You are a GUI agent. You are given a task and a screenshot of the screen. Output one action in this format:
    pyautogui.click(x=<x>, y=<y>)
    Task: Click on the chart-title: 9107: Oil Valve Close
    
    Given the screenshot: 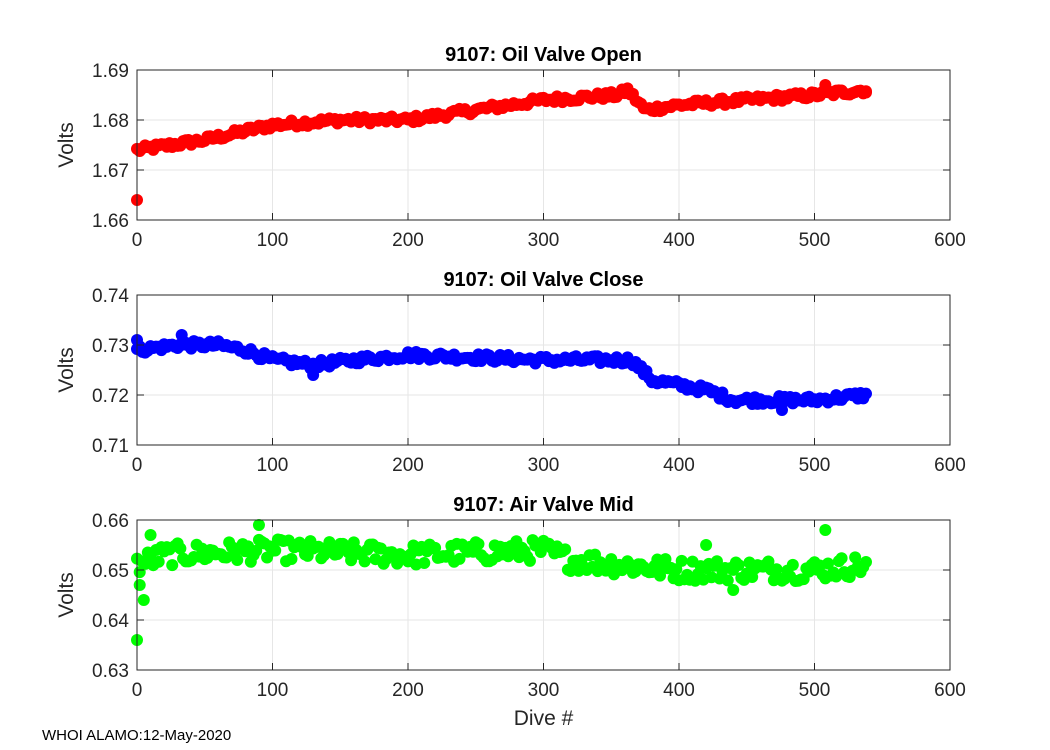 What is the action you would take?
    pyautogui.click(x=543, y=280)
    